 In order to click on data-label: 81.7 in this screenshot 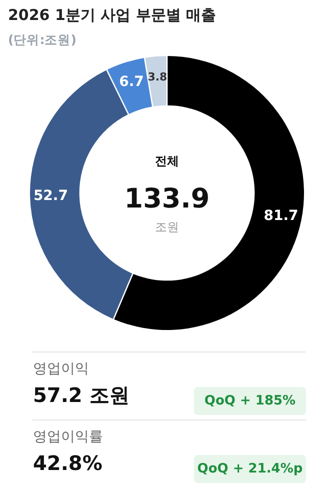, I will do `click(281, 216)`.